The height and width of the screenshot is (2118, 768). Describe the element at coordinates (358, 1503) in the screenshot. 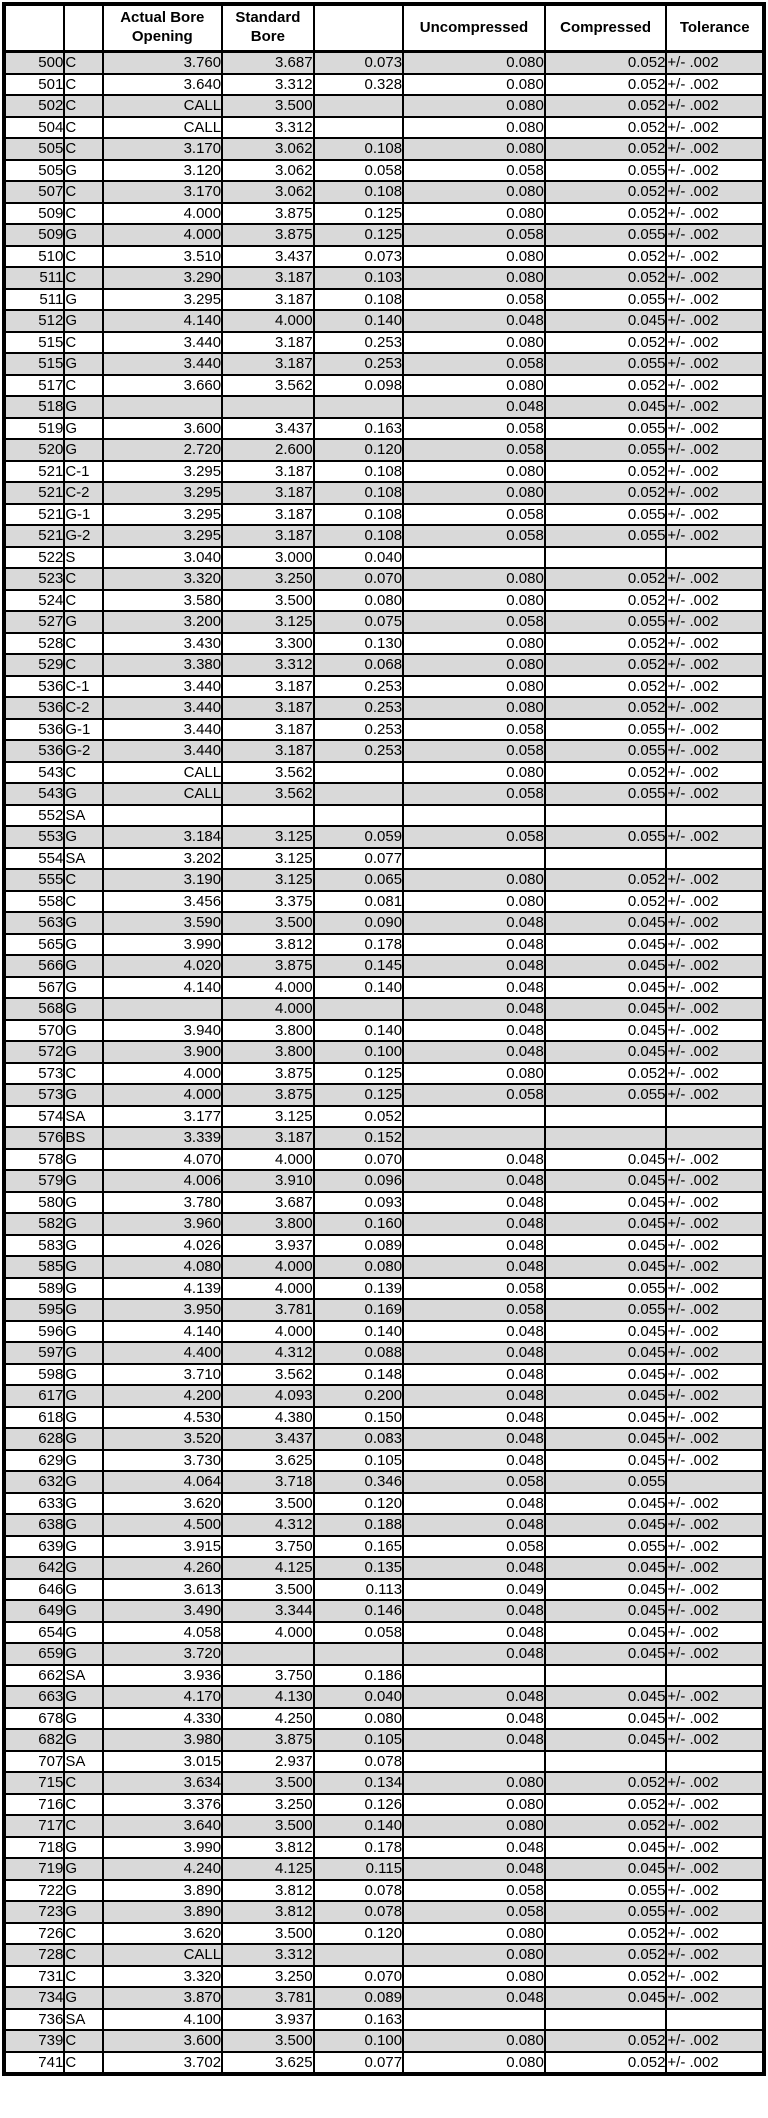

I see `cell-difference: 0.120` at that location.